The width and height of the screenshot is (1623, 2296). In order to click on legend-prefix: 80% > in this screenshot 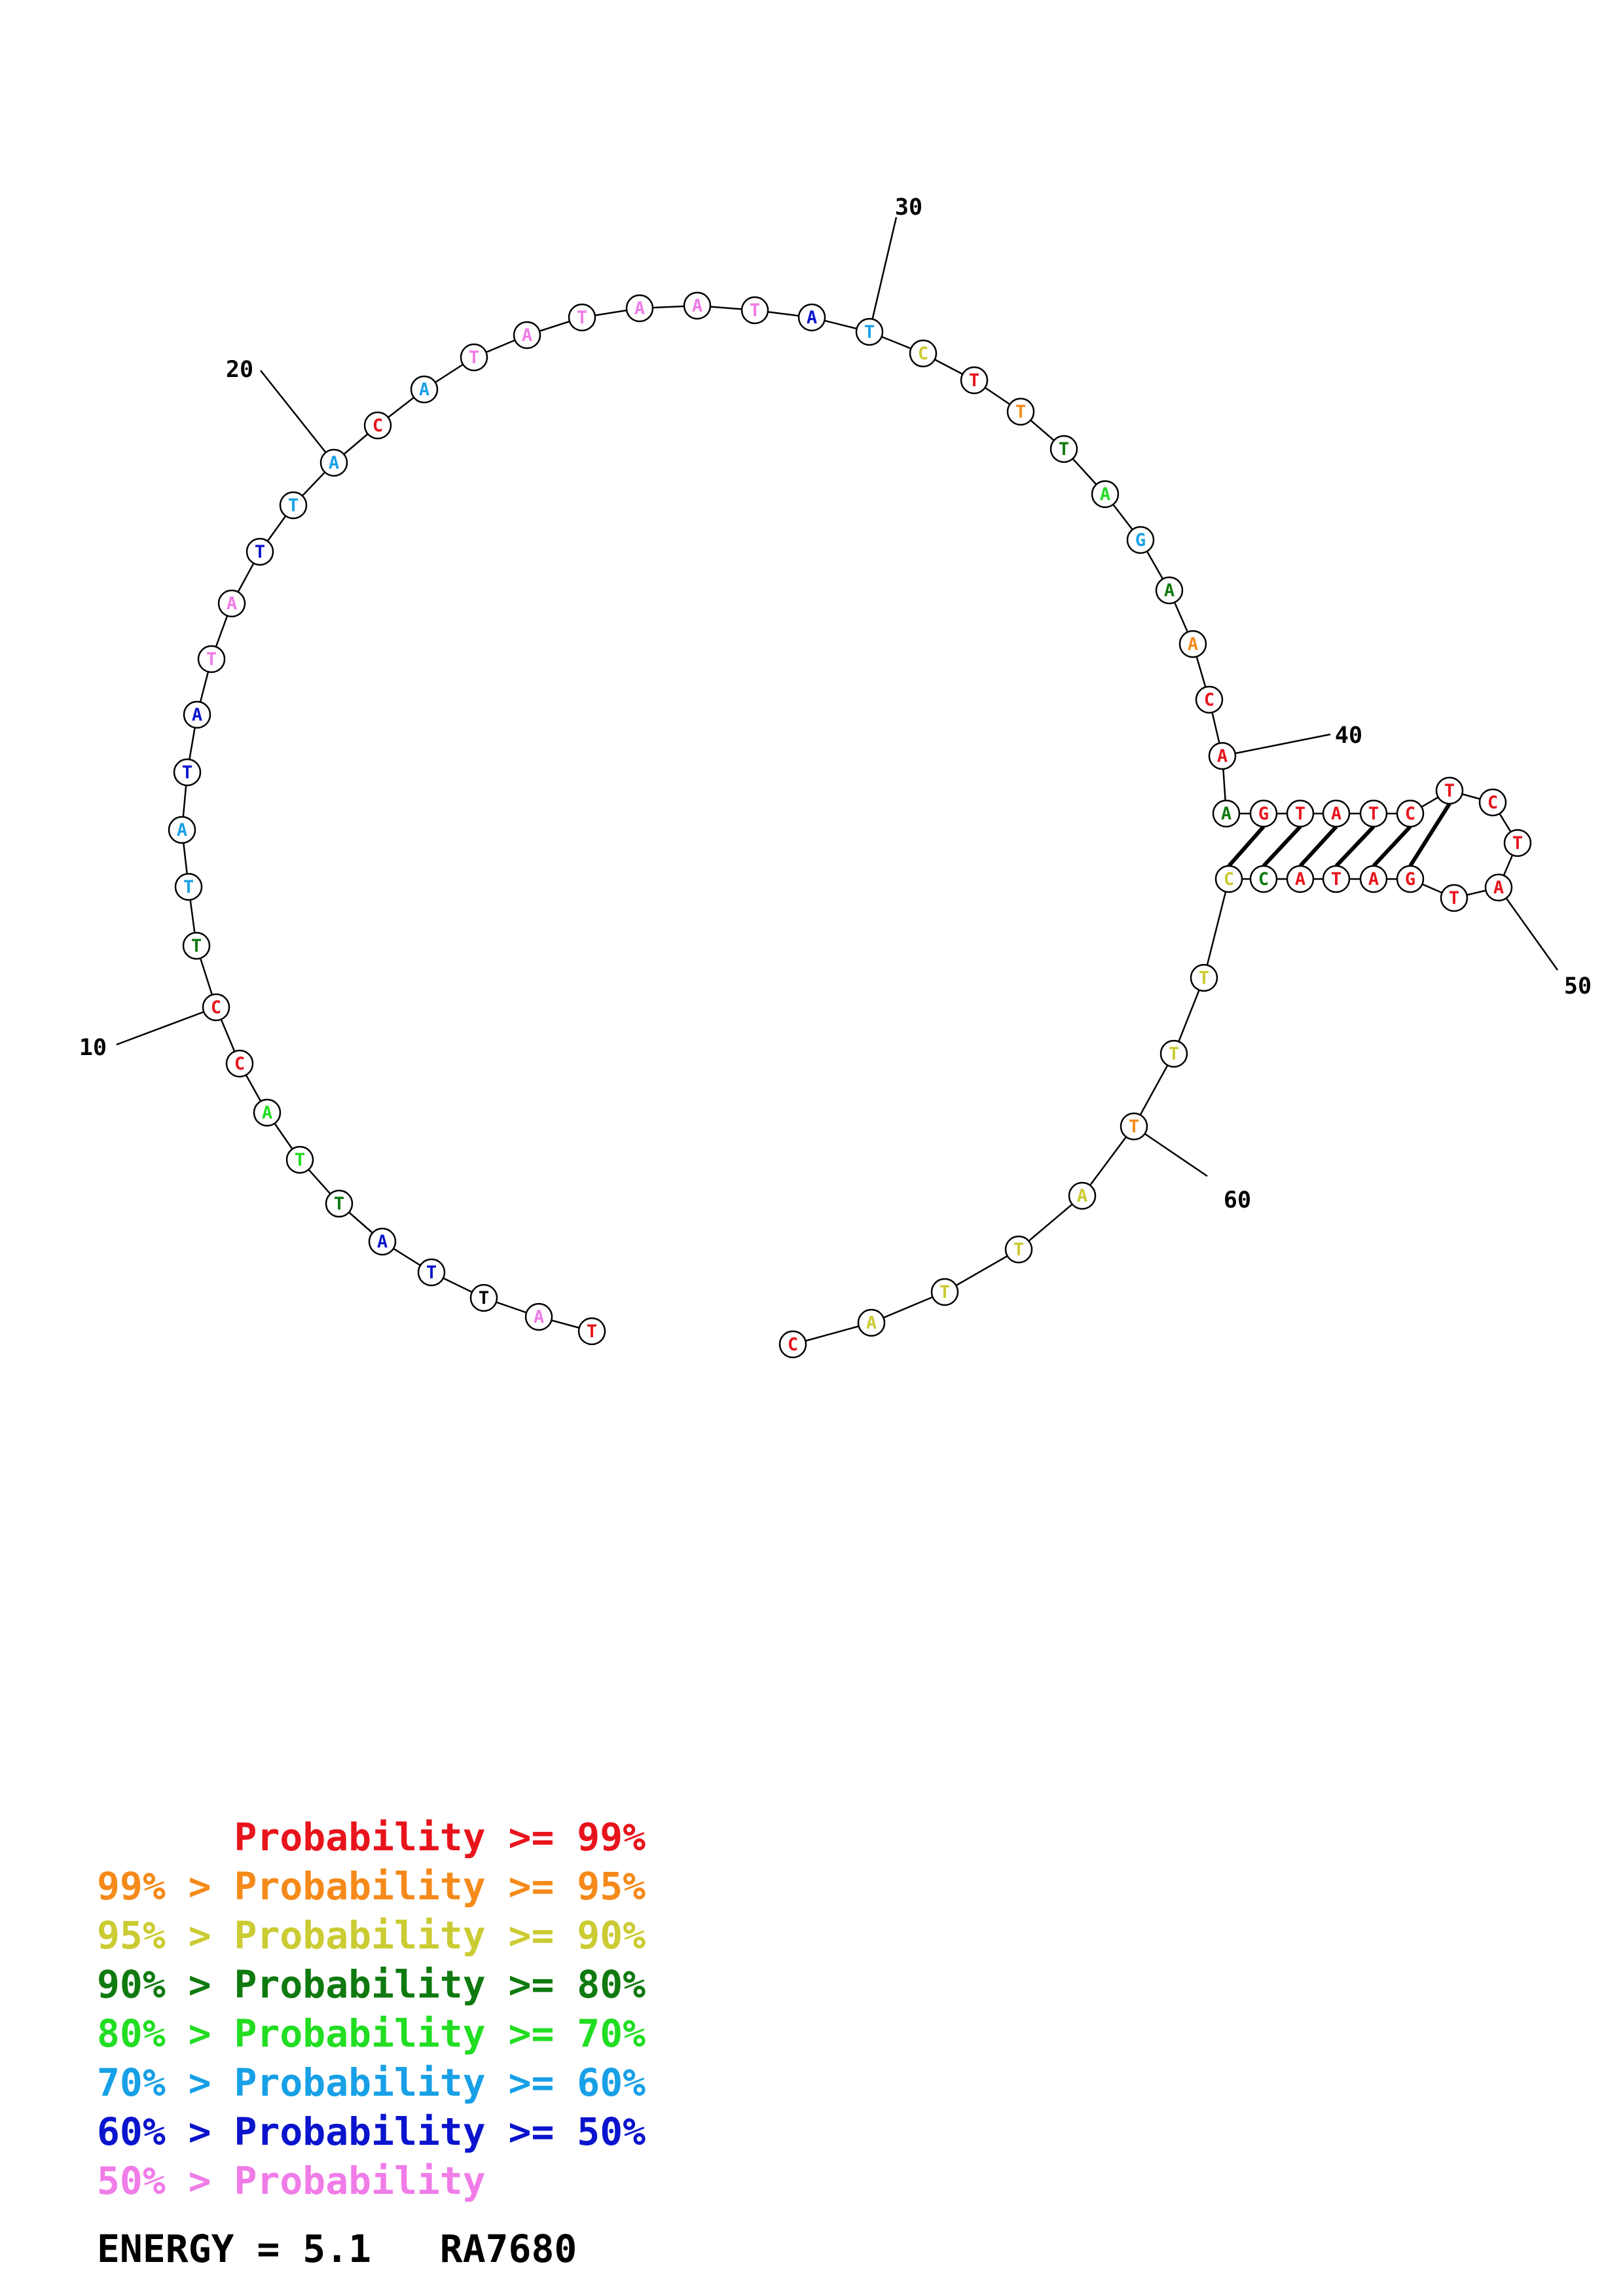, I will do `click(165, 2033)`.